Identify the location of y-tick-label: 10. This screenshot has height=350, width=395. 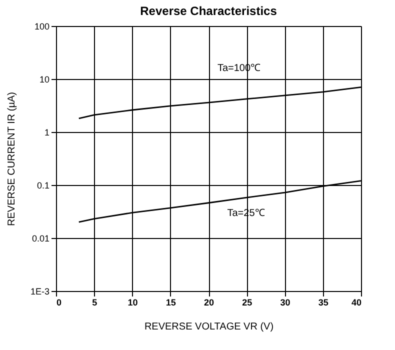
(44, 79).